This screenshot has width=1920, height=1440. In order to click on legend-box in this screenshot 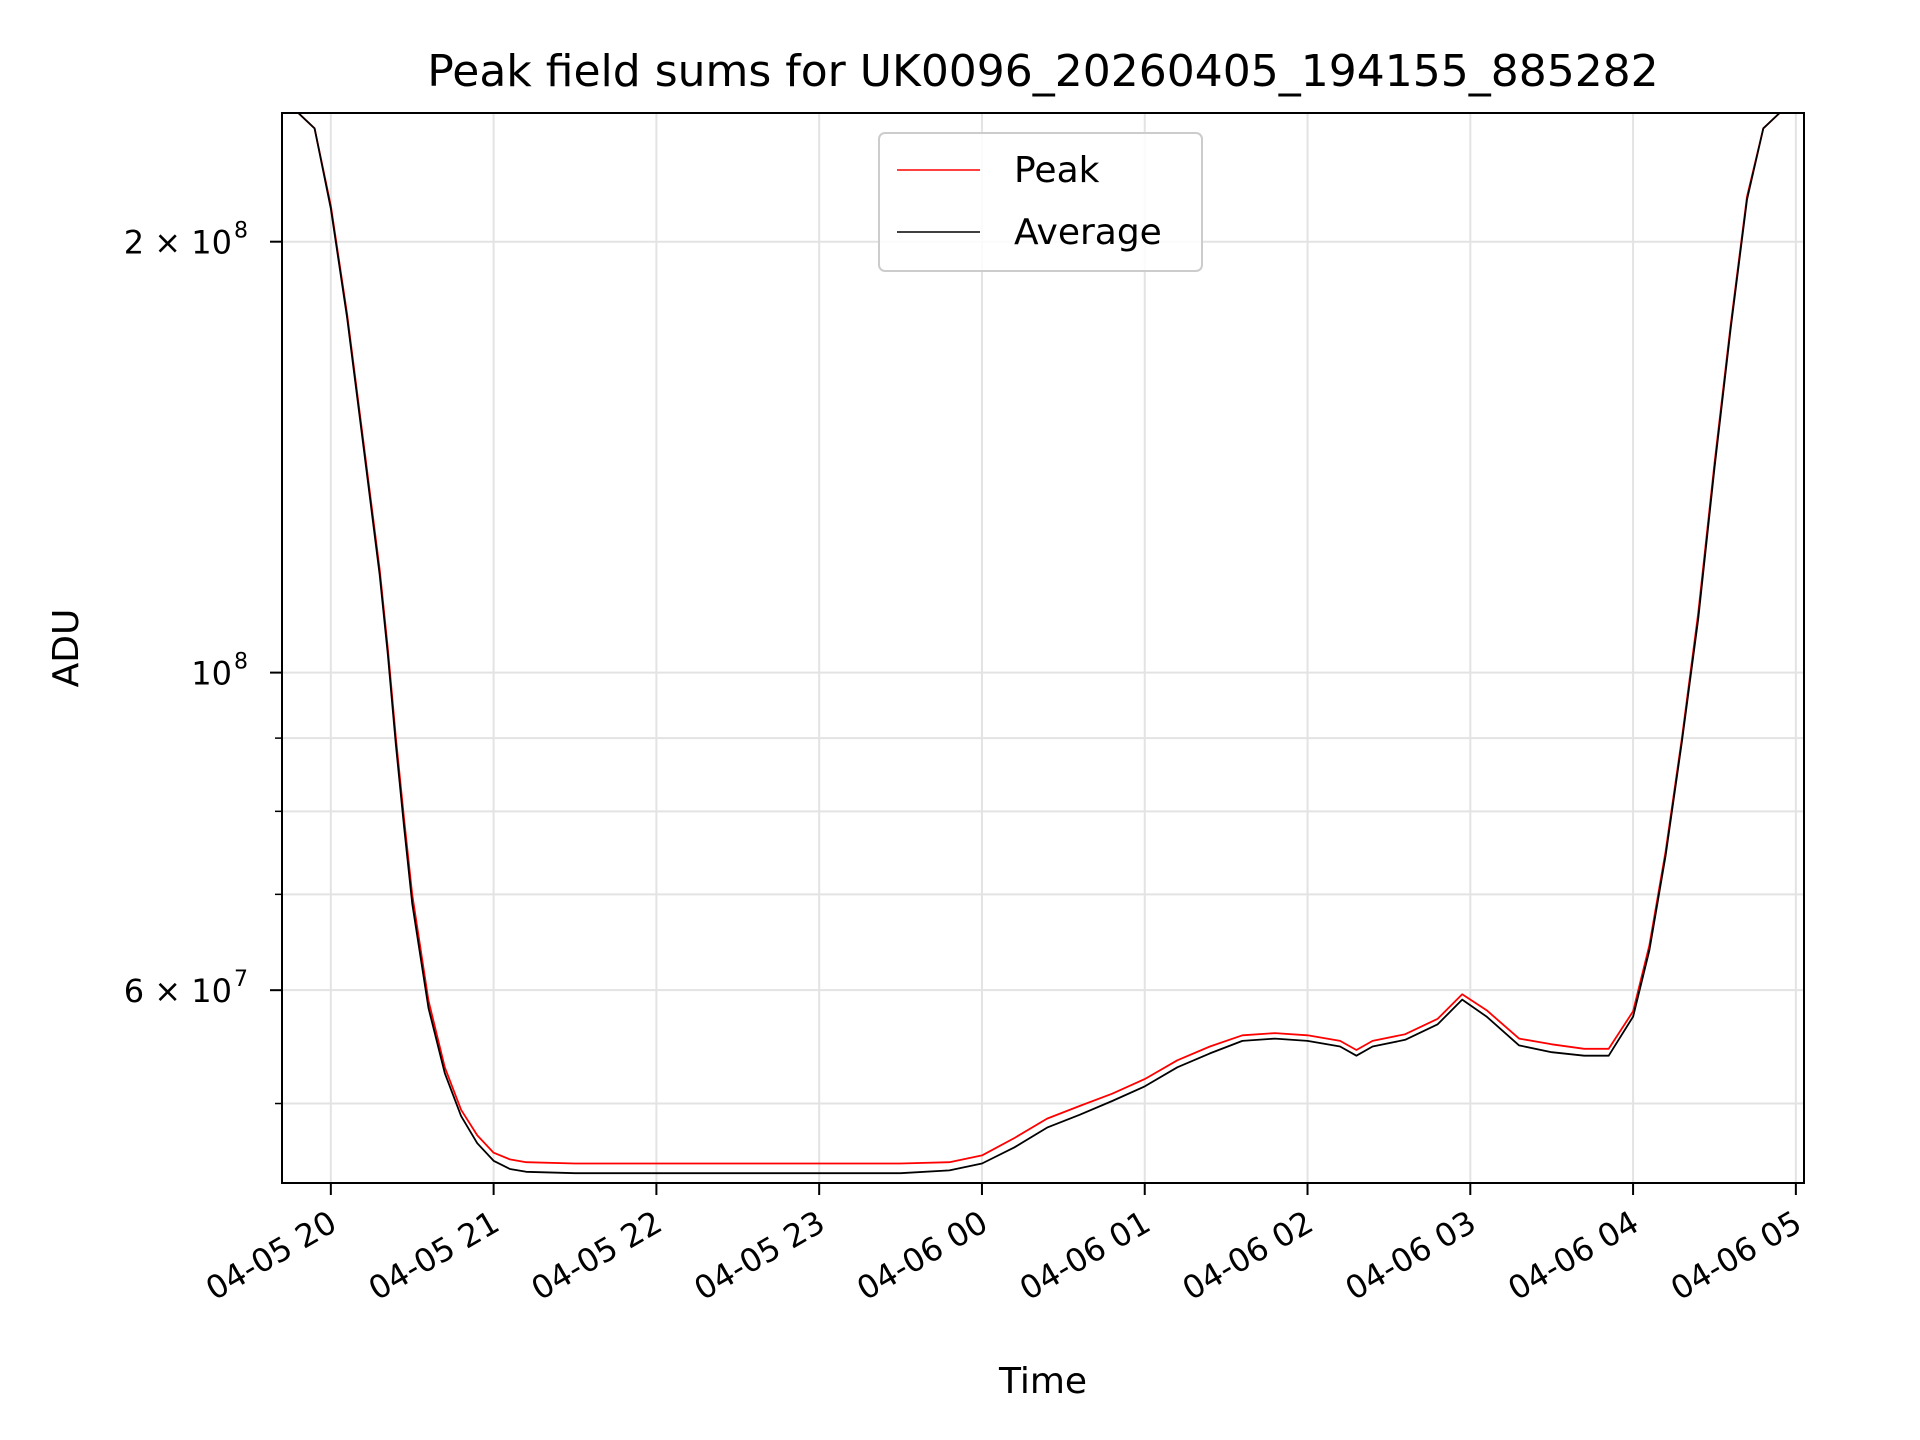, I will do `click(1040, 202)`.